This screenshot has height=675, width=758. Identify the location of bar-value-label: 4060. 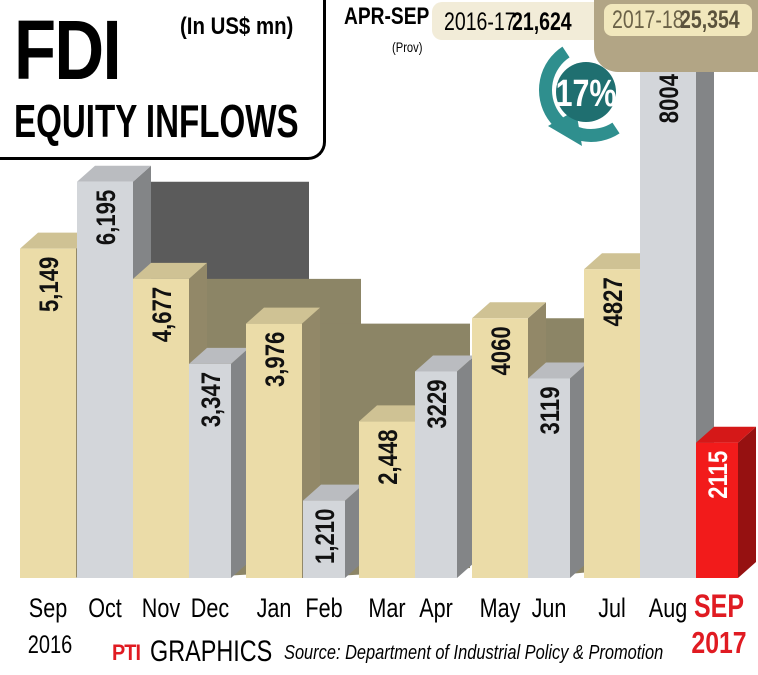
(502, 350).